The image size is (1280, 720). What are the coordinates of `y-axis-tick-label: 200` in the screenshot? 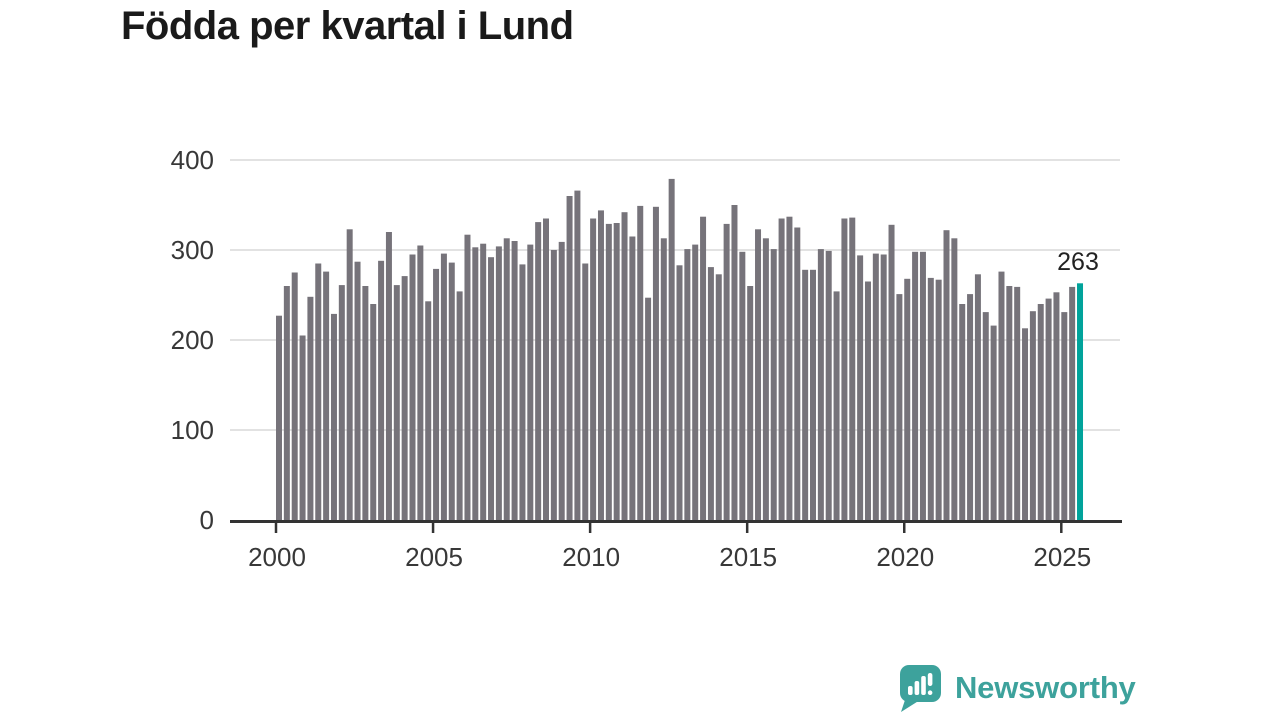 It's located at (192, 340).